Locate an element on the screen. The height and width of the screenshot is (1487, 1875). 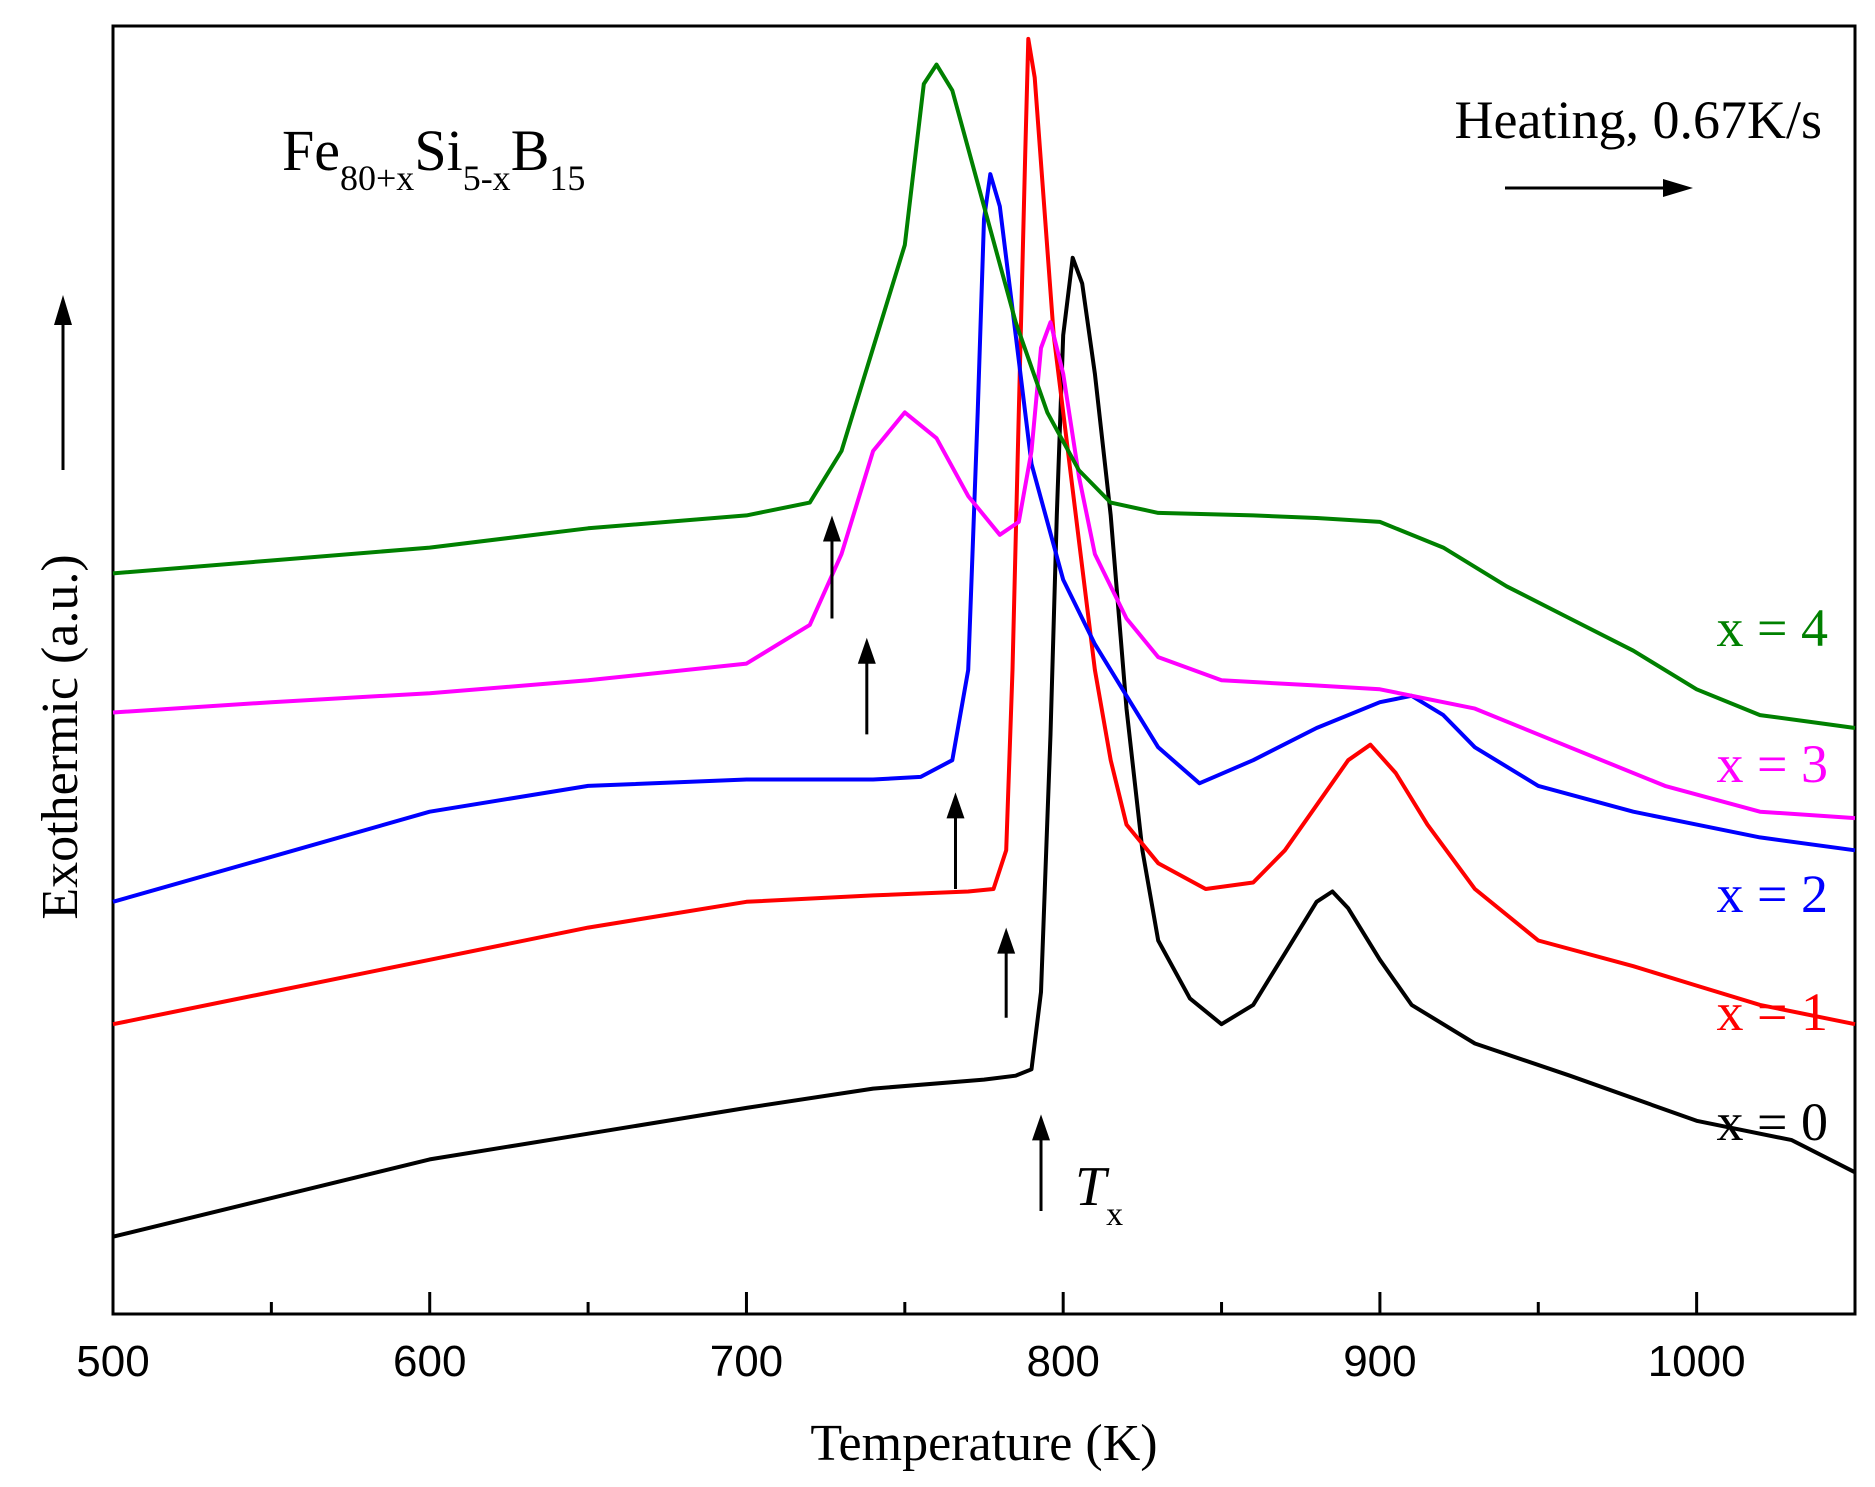
tx-annotation-sub: x is located at coordinates (1114, 1214).